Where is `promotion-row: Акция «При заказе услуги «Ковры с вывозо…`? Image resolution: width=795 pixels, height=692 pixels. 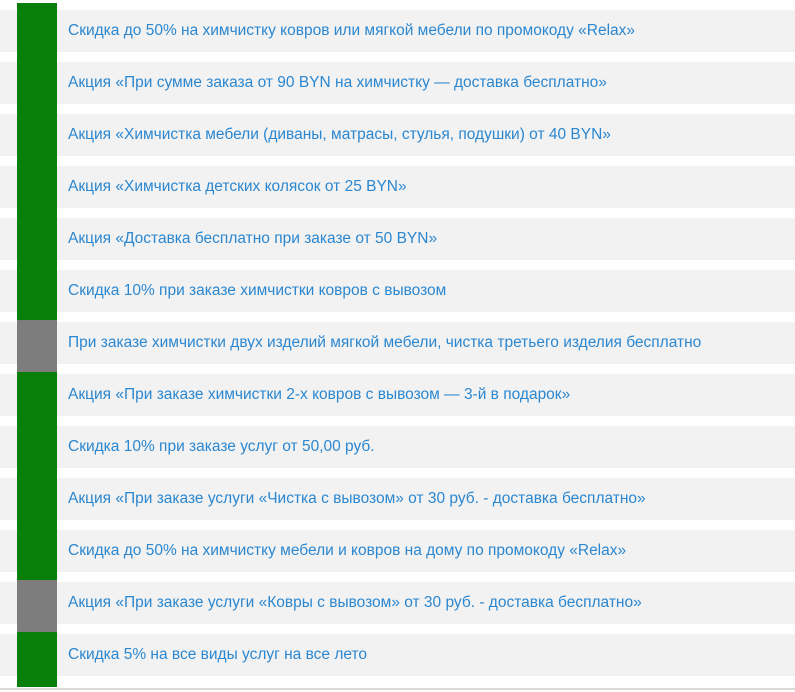 promotion-row: Акция «При заказе услуги «Ковры с вывозо… is located at coordinates (397, 603).